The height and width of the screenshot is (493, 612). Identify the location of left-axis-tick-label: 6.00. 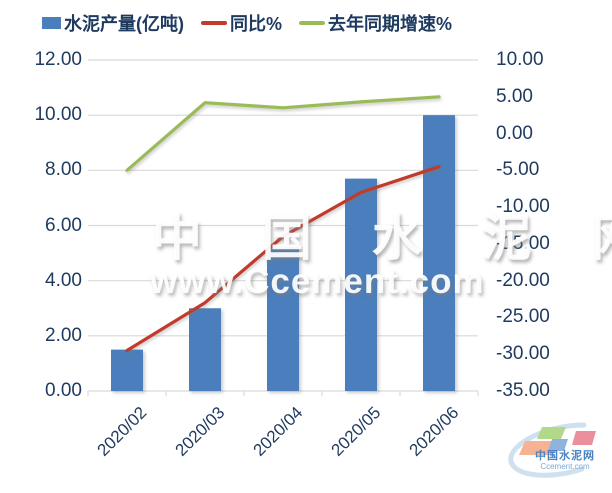
(63, 225).